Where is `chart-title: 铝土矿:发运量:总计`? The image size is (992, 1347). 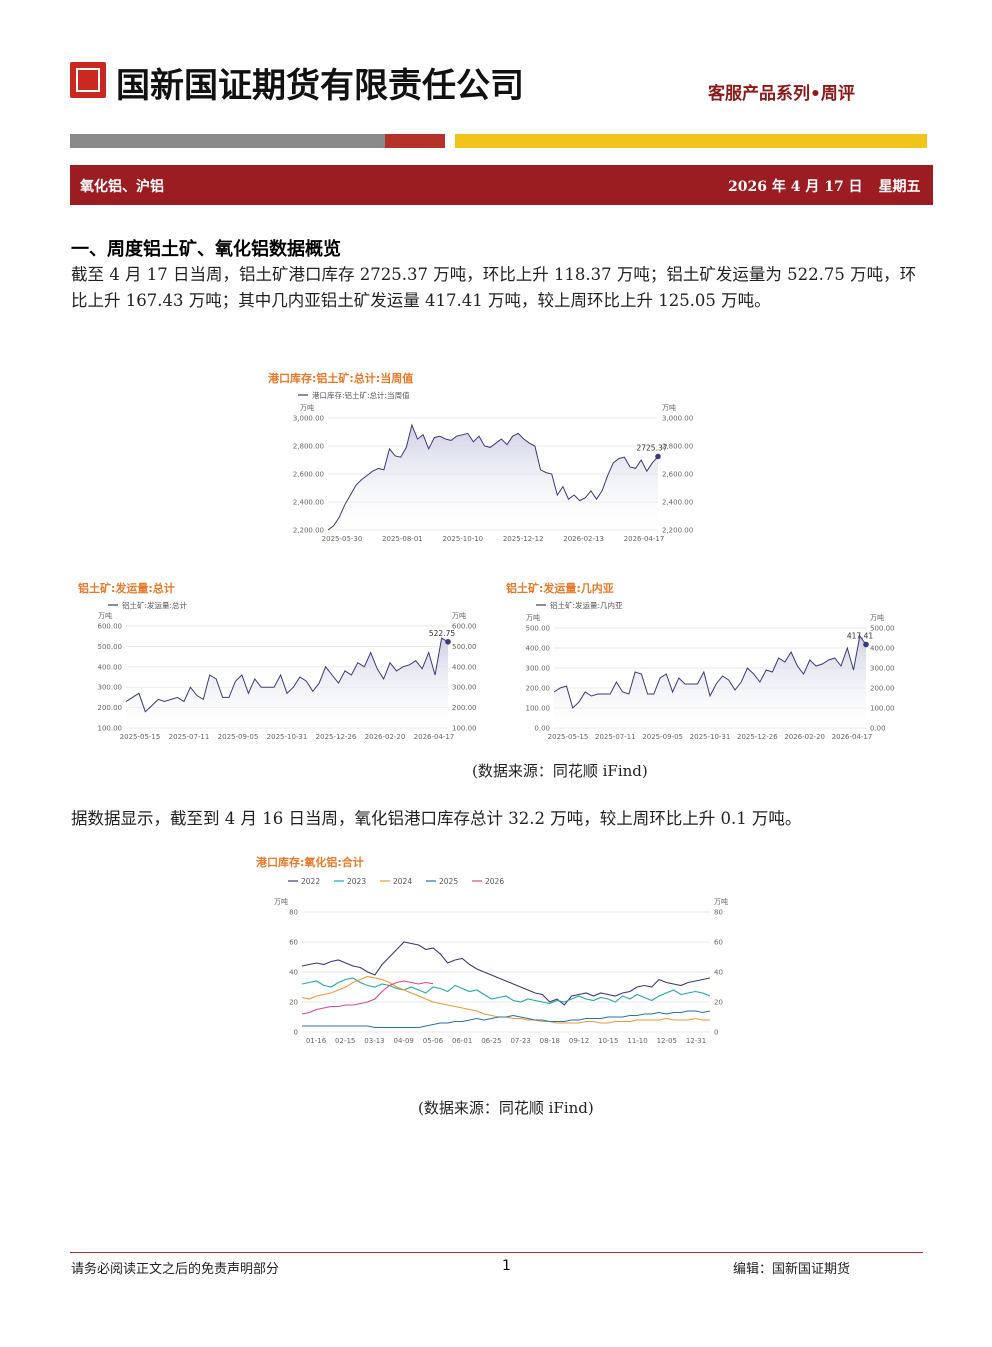 chart-title: 铝土矿:发运量:总计 is located at coordinates (126, 588).